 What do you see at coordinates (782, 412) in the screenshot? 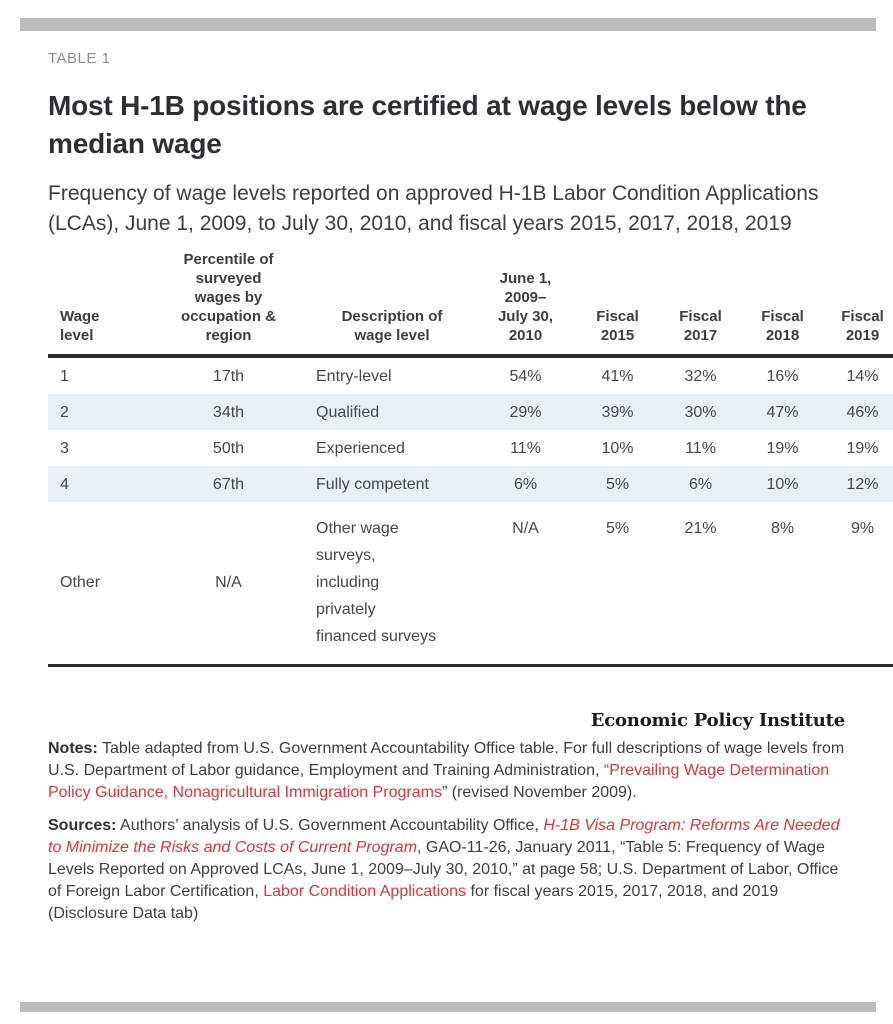
I see `table-cell: 47%` at bounding box center [782, 412].